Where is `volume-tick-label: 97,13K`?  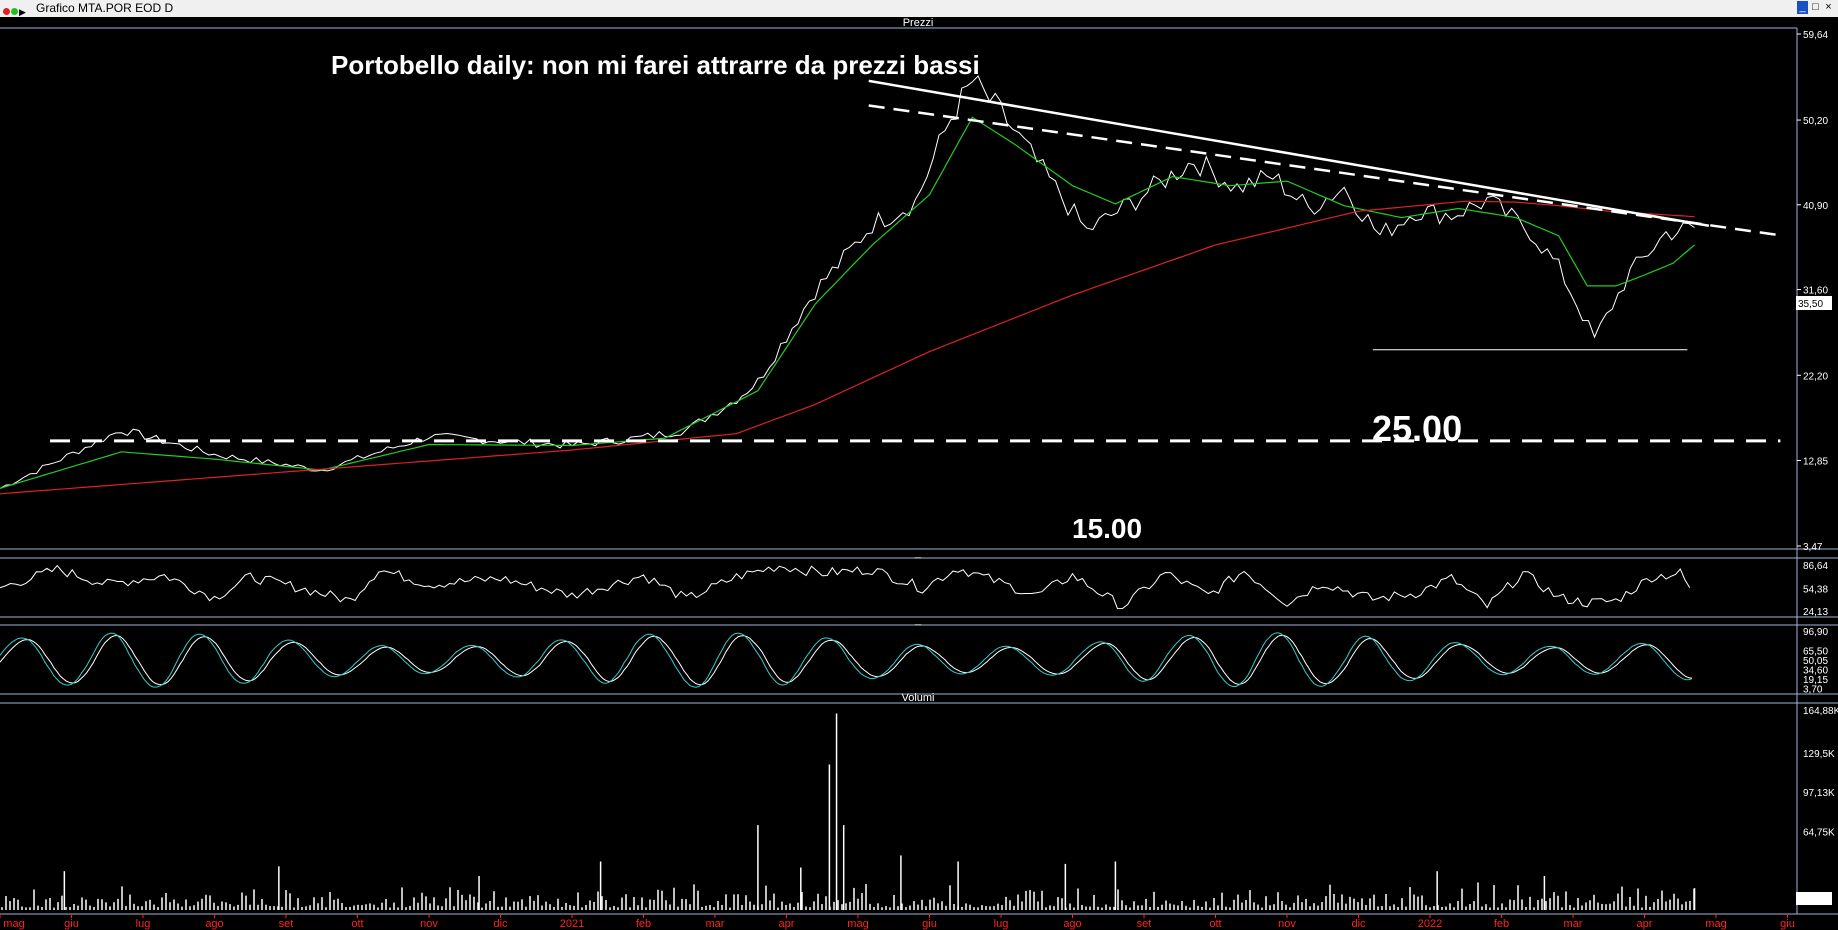
volume-tick-label: 97,13K is located at coordinates (1819, 793).